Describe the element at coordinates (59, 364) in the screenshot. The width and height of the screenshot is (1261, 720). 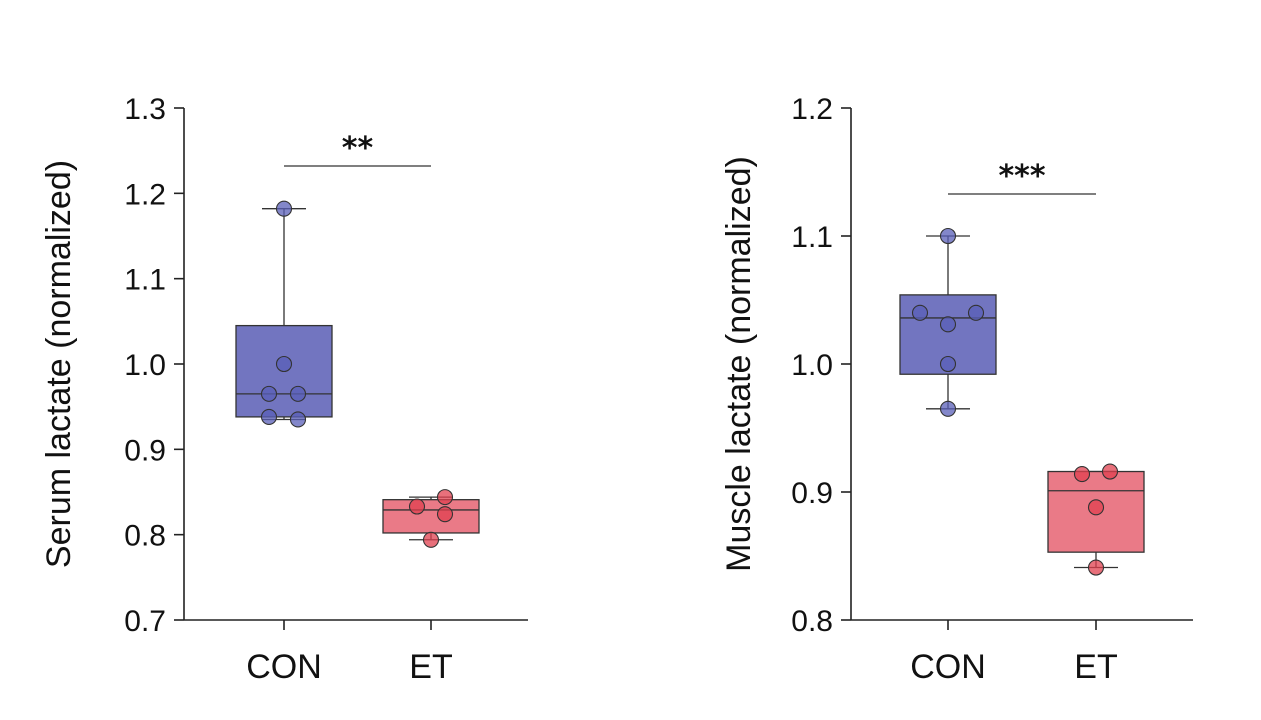
I see `y-axis-title: Serum lactate (normalized)` at that location.